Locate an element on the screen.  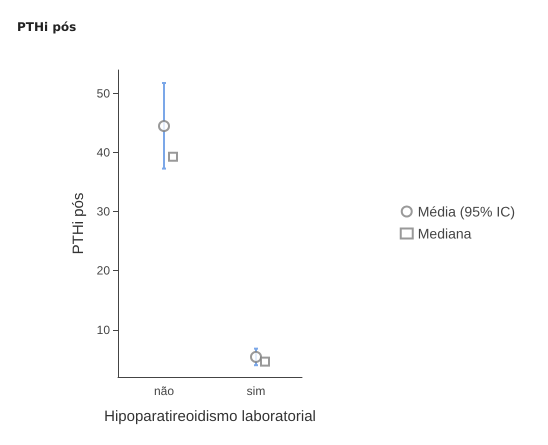
y-tick-label: 20 is located at coordinates (103, 271).